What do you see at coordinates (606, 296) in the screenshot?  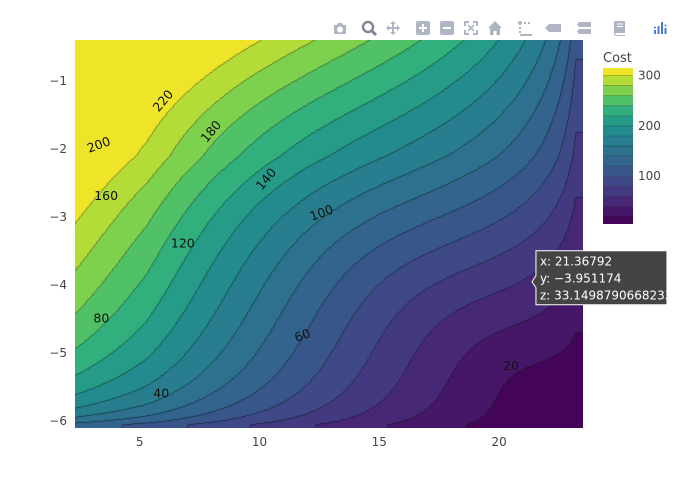 I see `hover-z-value: z: 33.1498790668233` at bounding box center [606, 296].